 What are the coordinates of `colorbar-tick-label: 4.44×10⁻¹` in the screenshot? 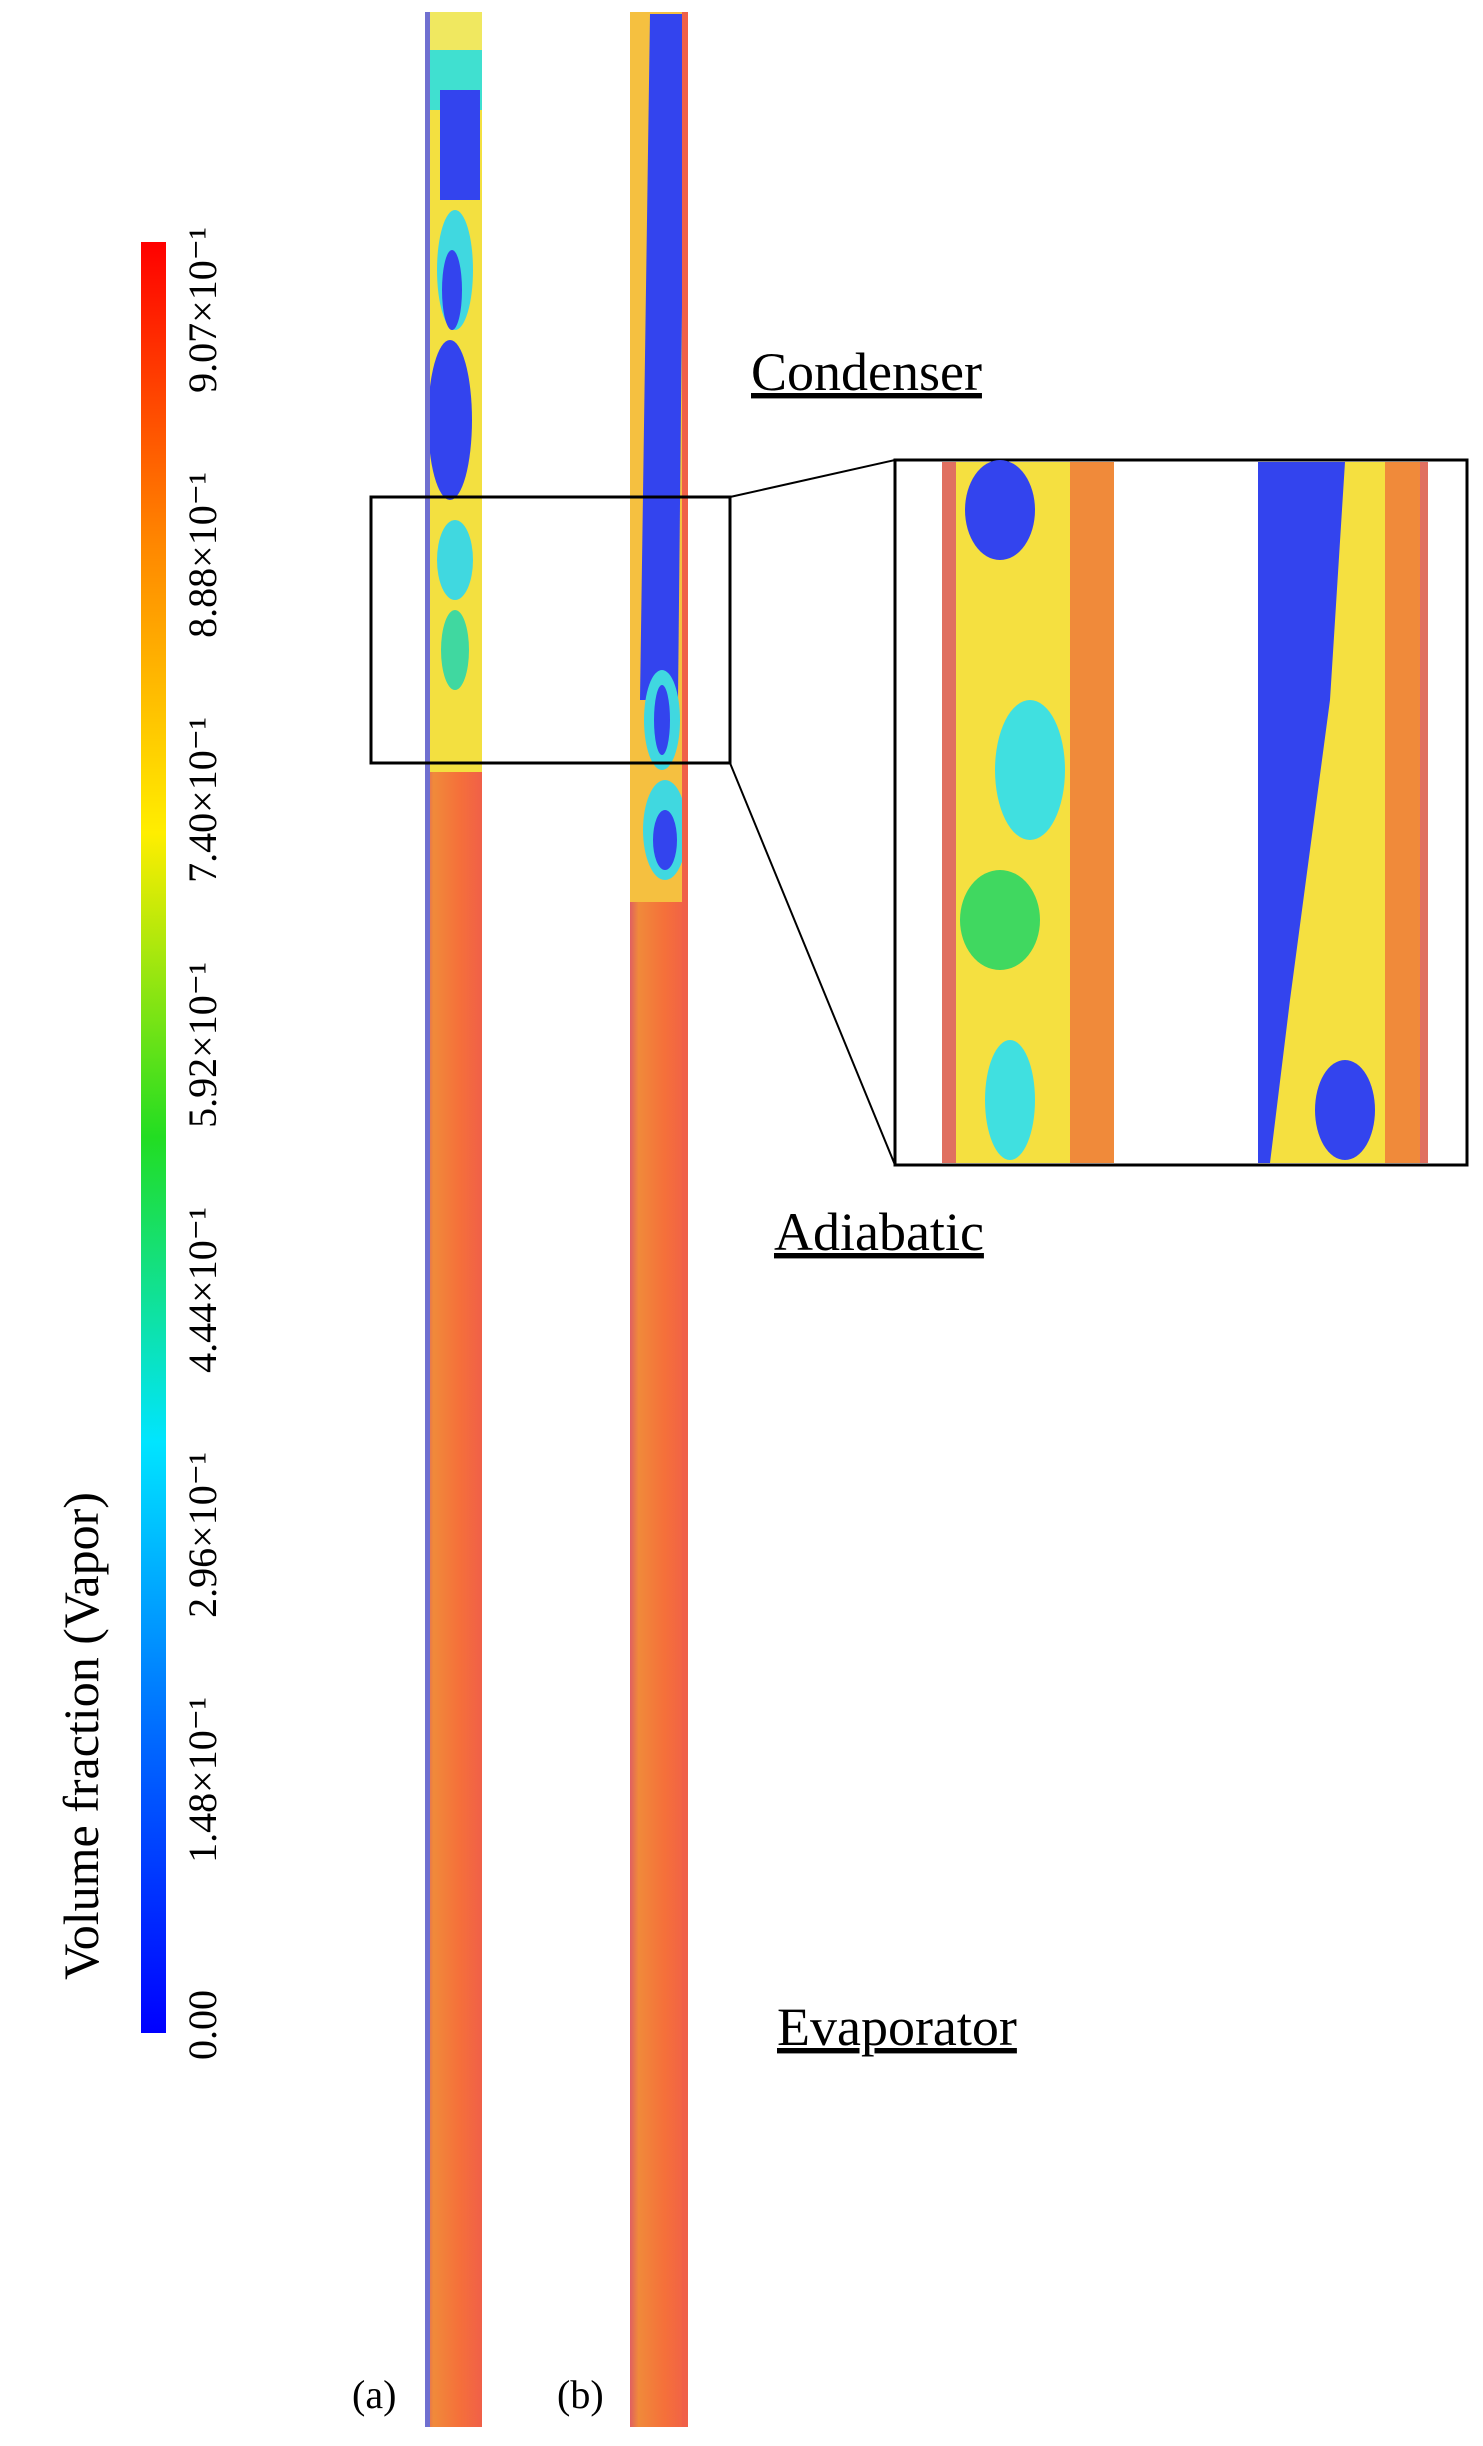 It's located at (202, 1290).